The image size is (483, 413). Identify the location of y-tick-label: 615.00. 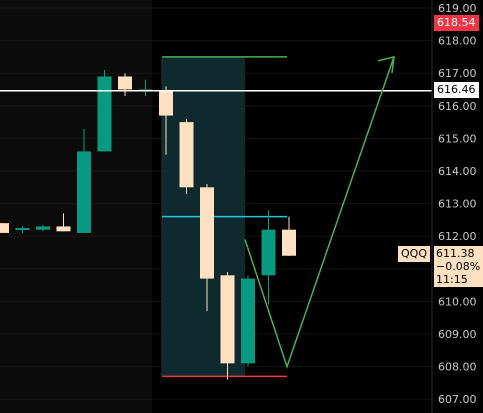
(457, 138).